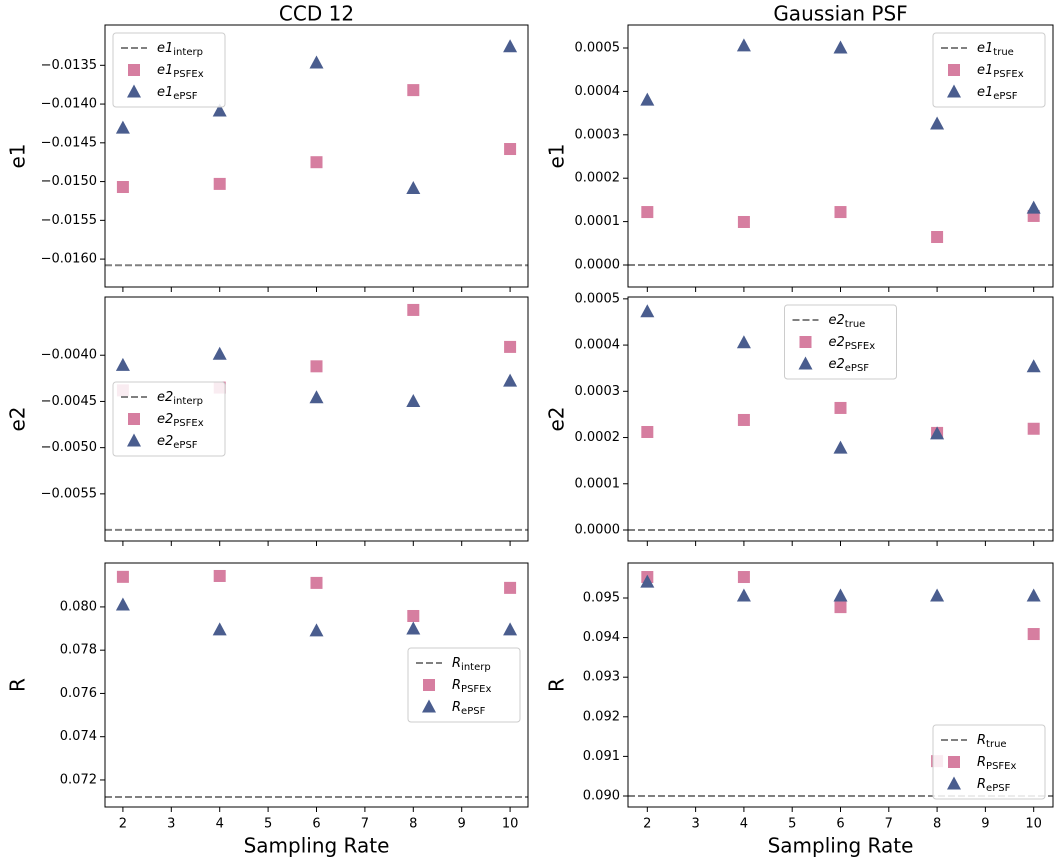  Describe the element at coordinates (180, 399) in the screenshot. I see `legend-label: e2interp` at that location.